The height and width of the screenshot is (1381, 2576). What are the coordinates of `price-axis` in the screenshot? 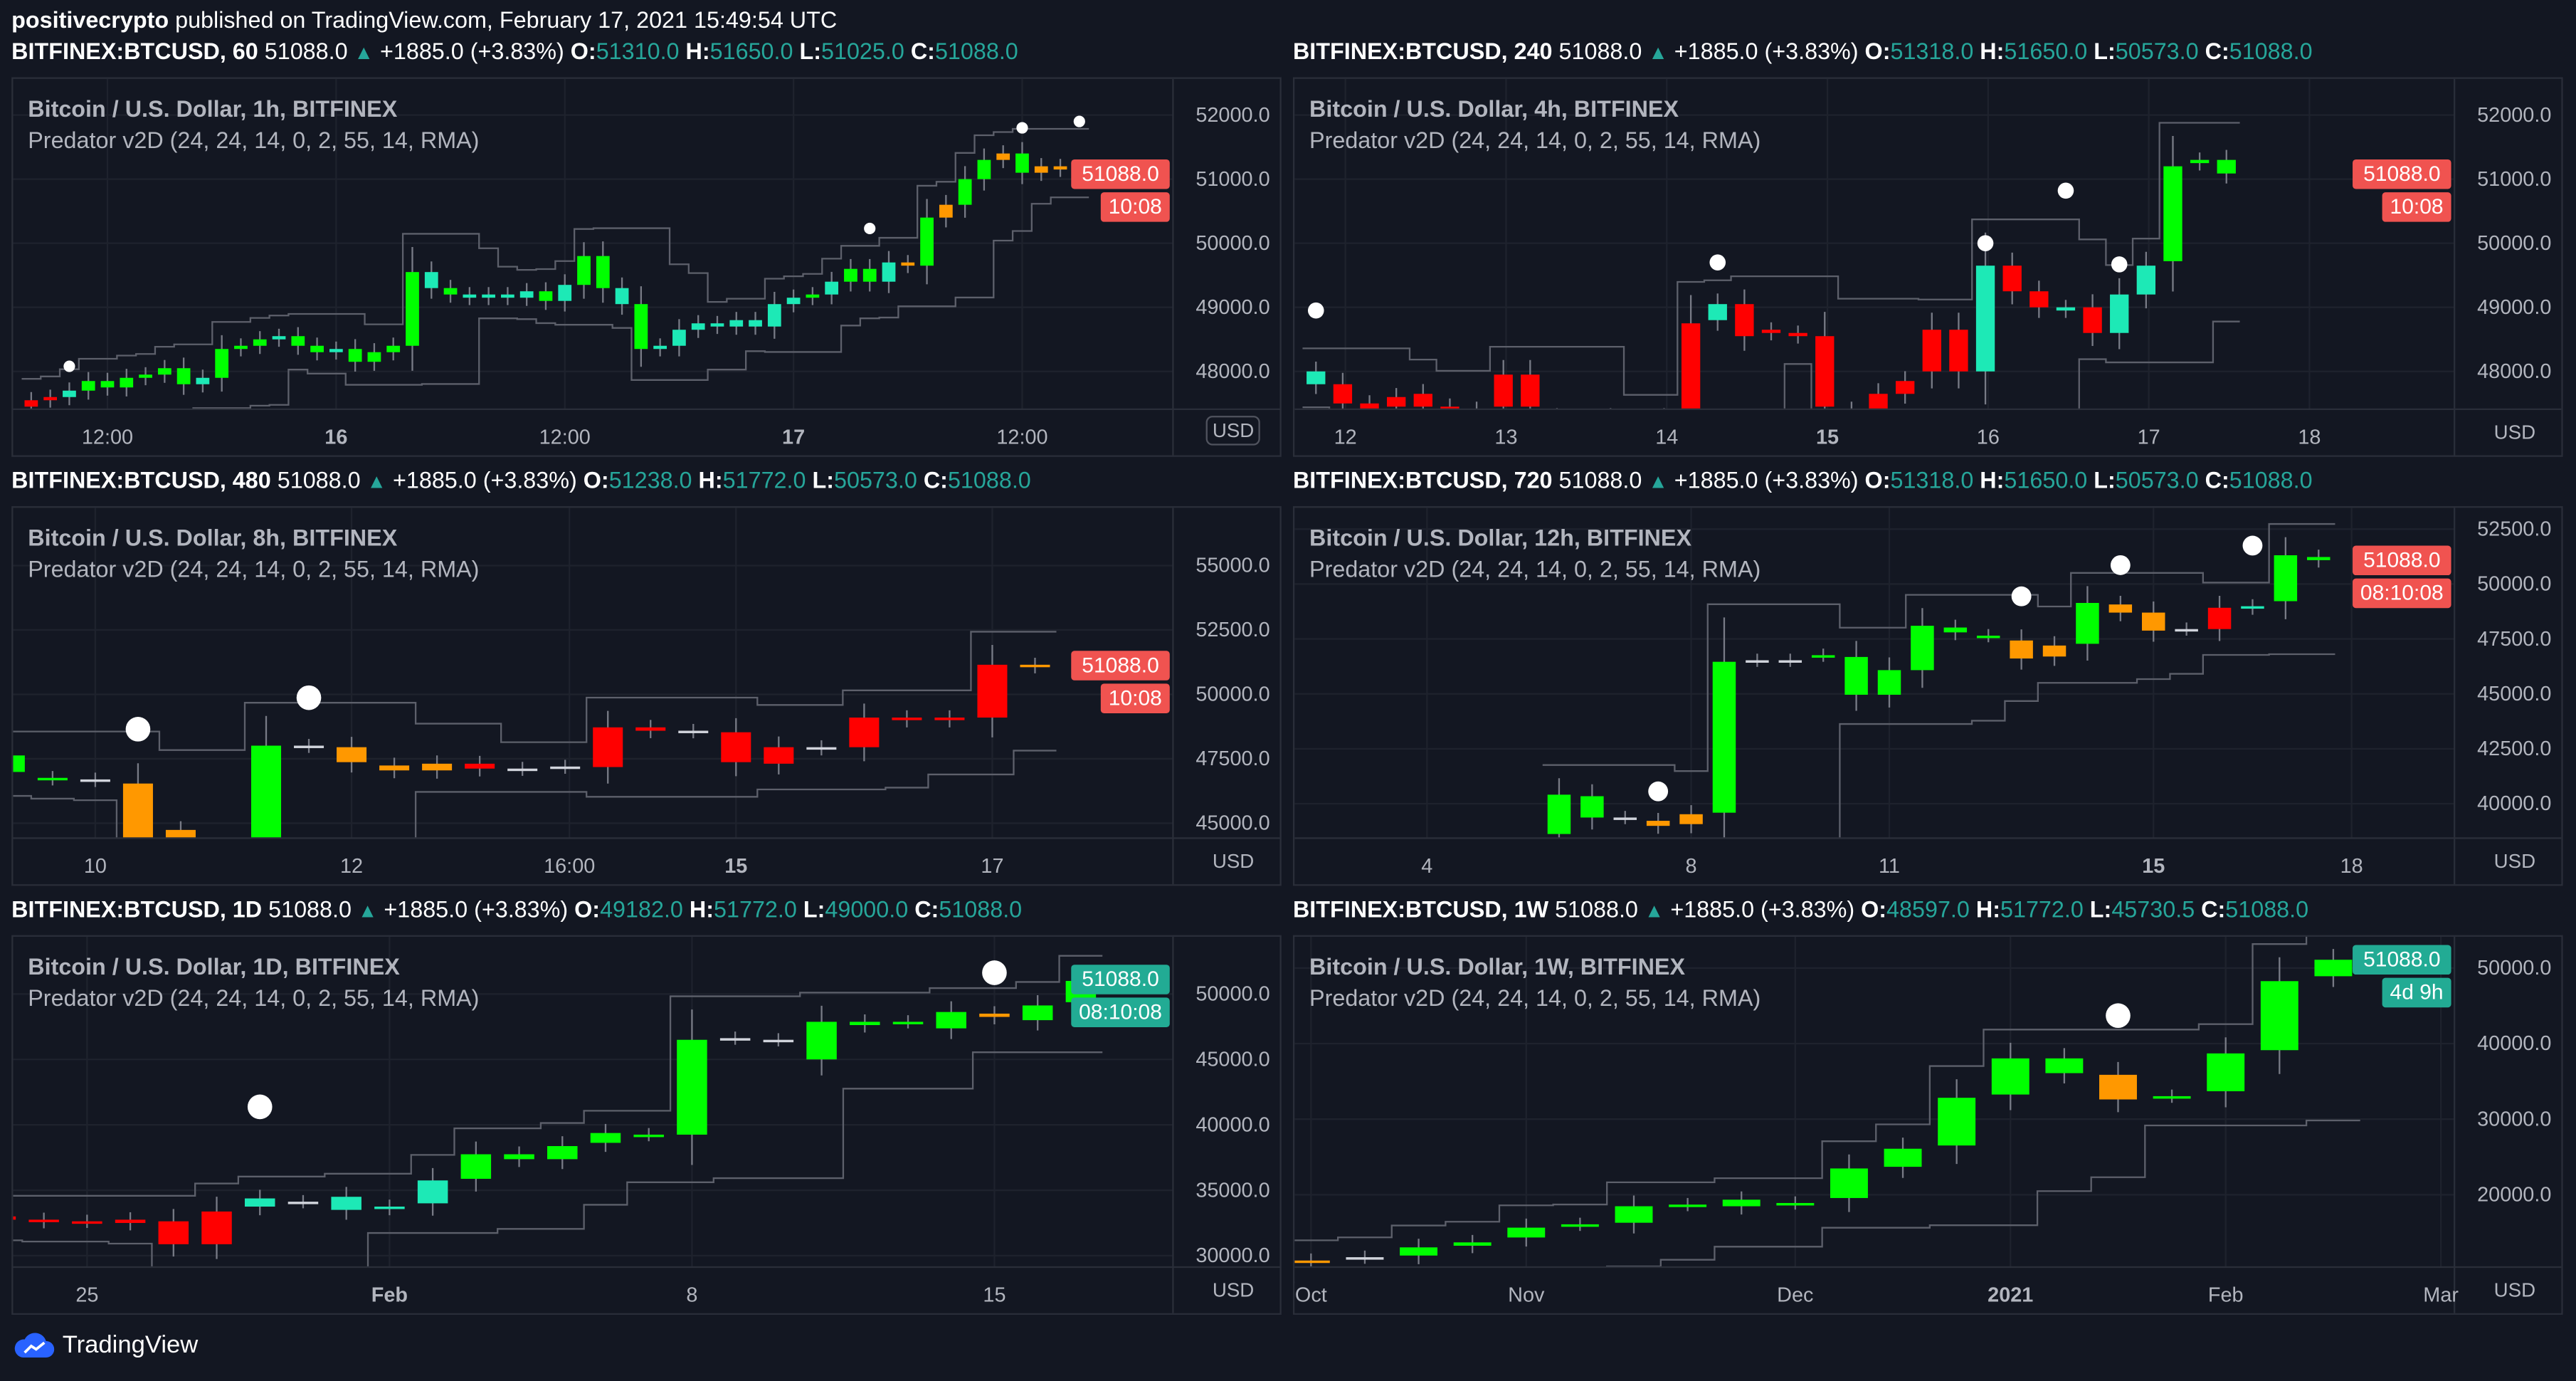 It's located at (2508, 697).